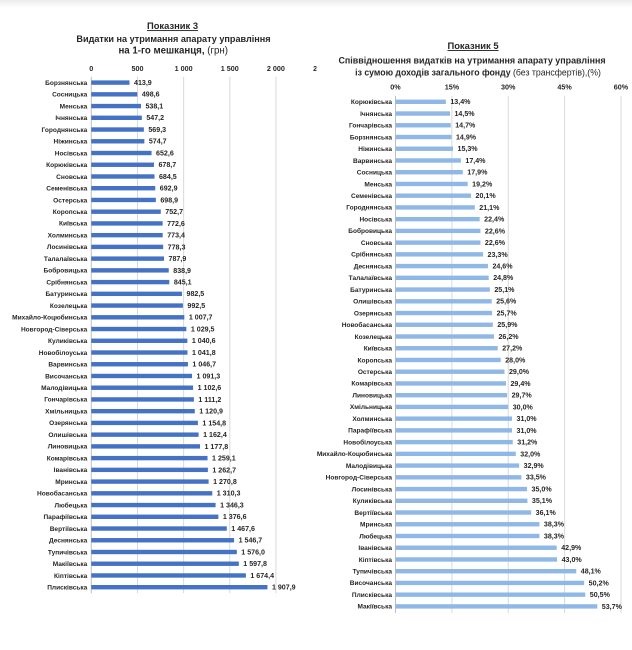  What do you see at coordinates (284, 588) in the screenshot?
I see `svg-text: 1 907,9` at bounding box center [284, 588].